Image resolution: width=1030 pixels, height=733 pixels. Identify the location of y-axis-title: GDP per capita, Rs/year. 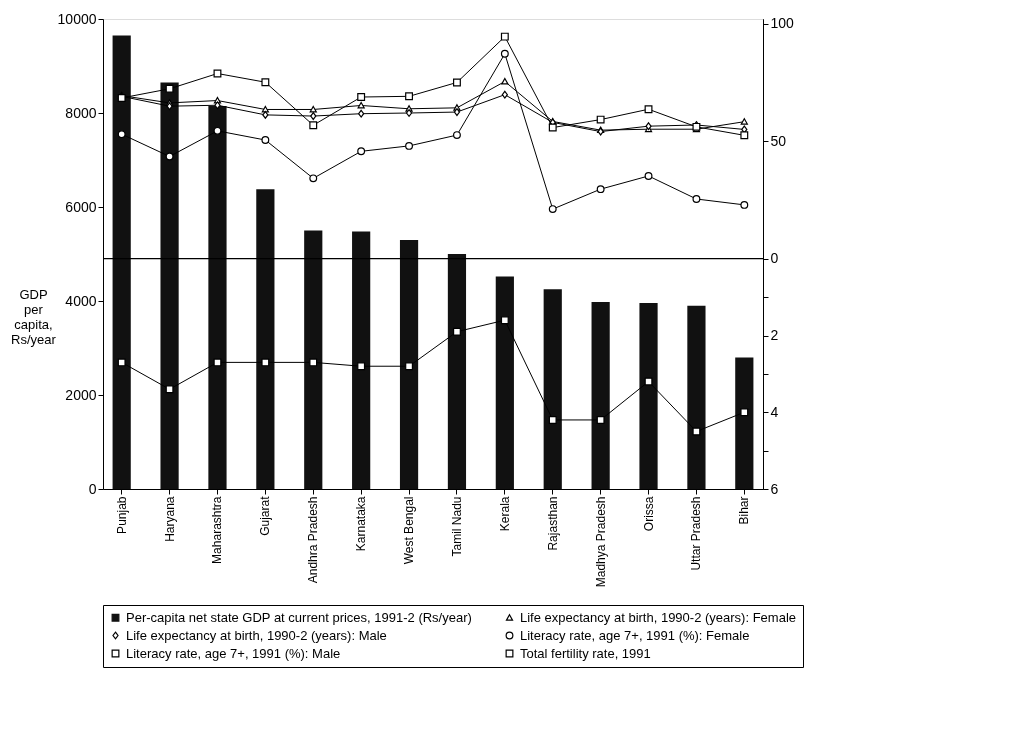
(34, 316).